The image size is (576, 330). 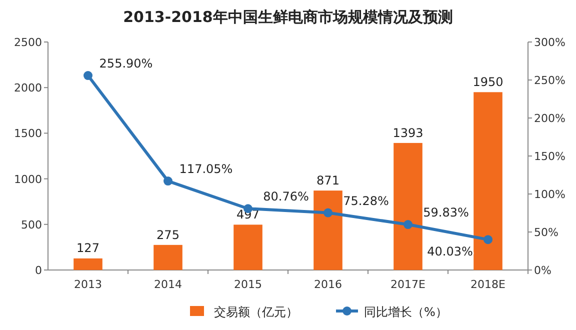 What do you see at coordinates (286, 197) in the screenshot?
I see `data-label: 80.76%` at bounding box center [286, 197].